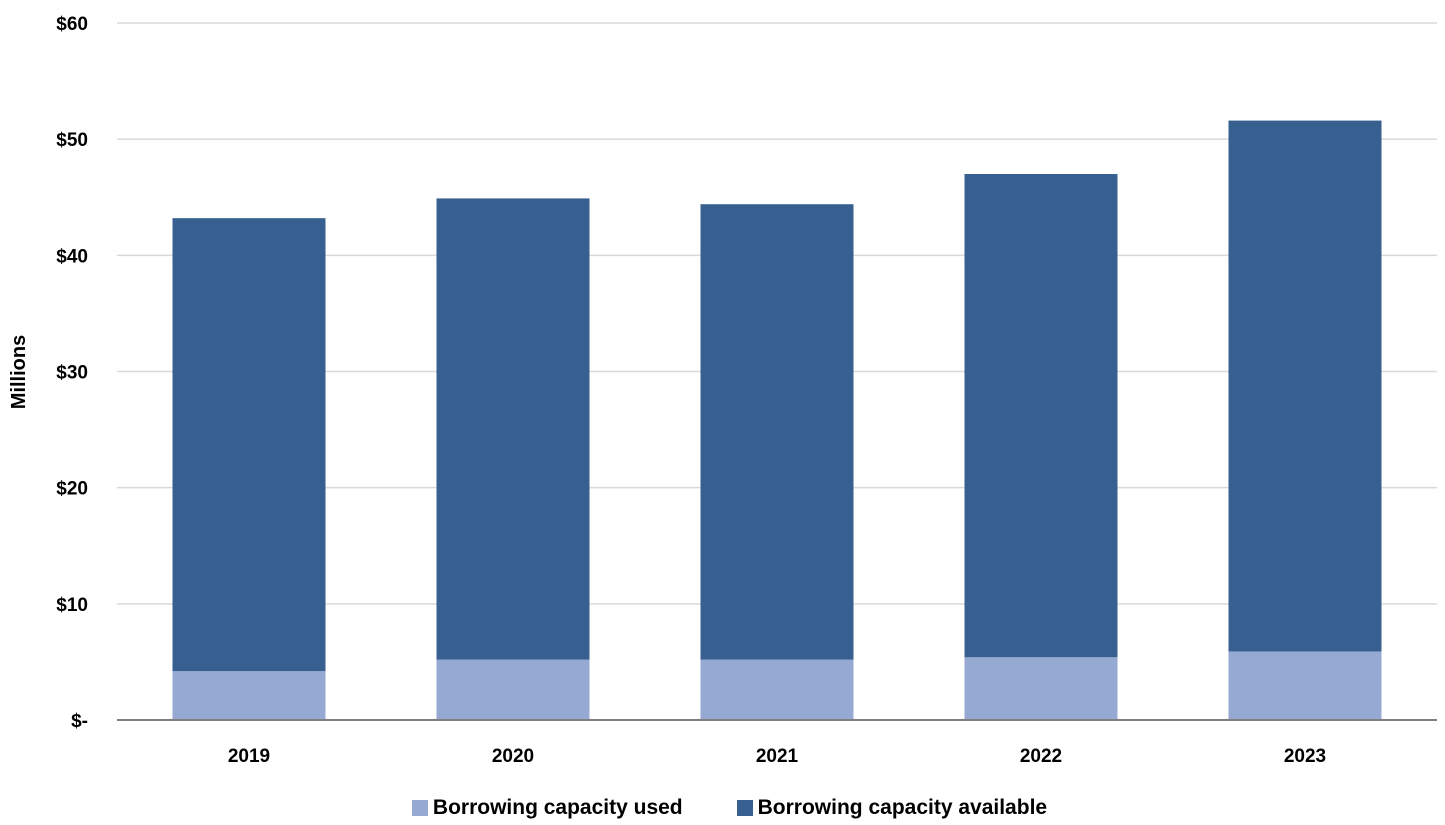 This screenshot has height=825, width=1445. I want to click on bar-available-2021, so click(777, 432).